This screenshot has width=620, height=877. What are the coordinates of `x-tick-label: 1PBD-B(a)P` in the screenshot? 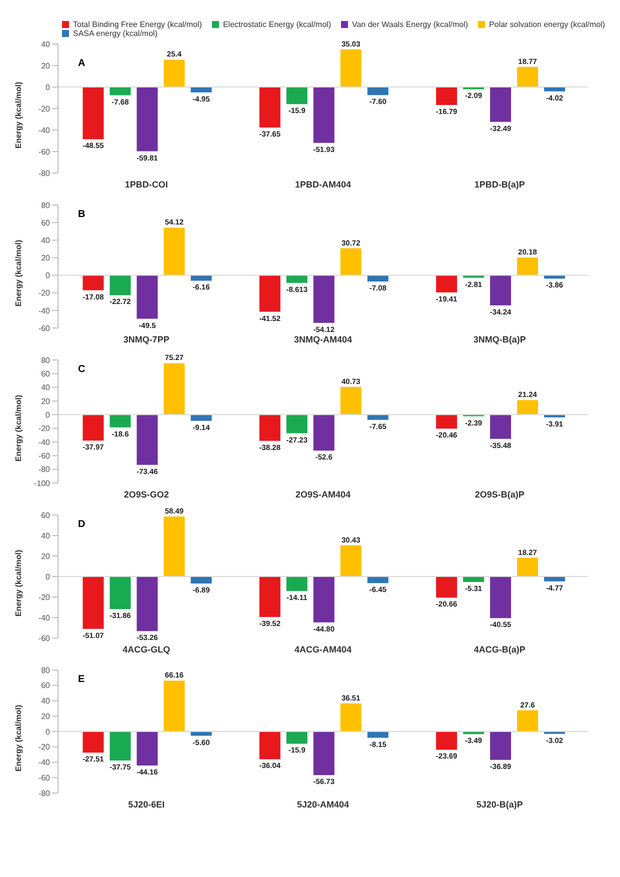 It's located at (499, 184).